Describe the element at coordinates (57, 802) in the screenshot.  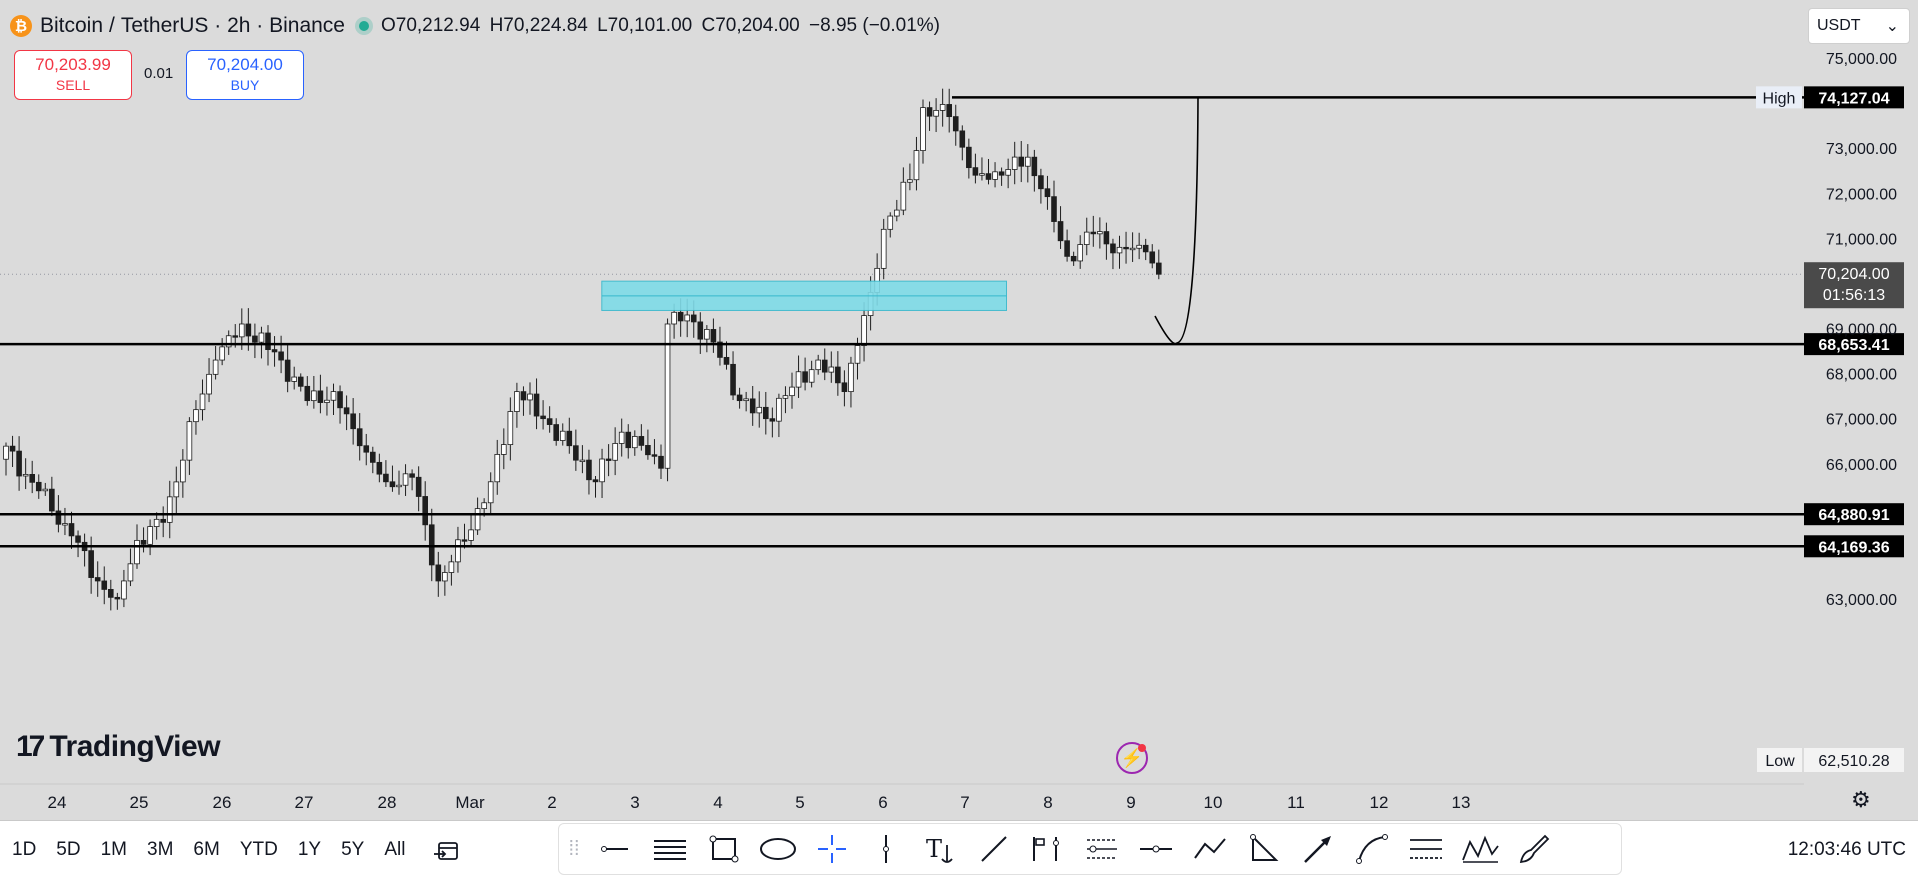
I see `date-tick-label: 24` at that location.